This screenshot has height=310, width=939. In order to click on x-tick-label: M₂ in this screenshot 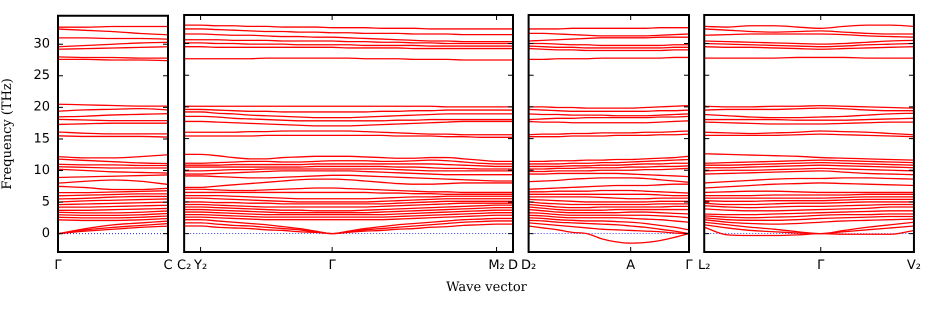, I will do `click(496, 266)`.